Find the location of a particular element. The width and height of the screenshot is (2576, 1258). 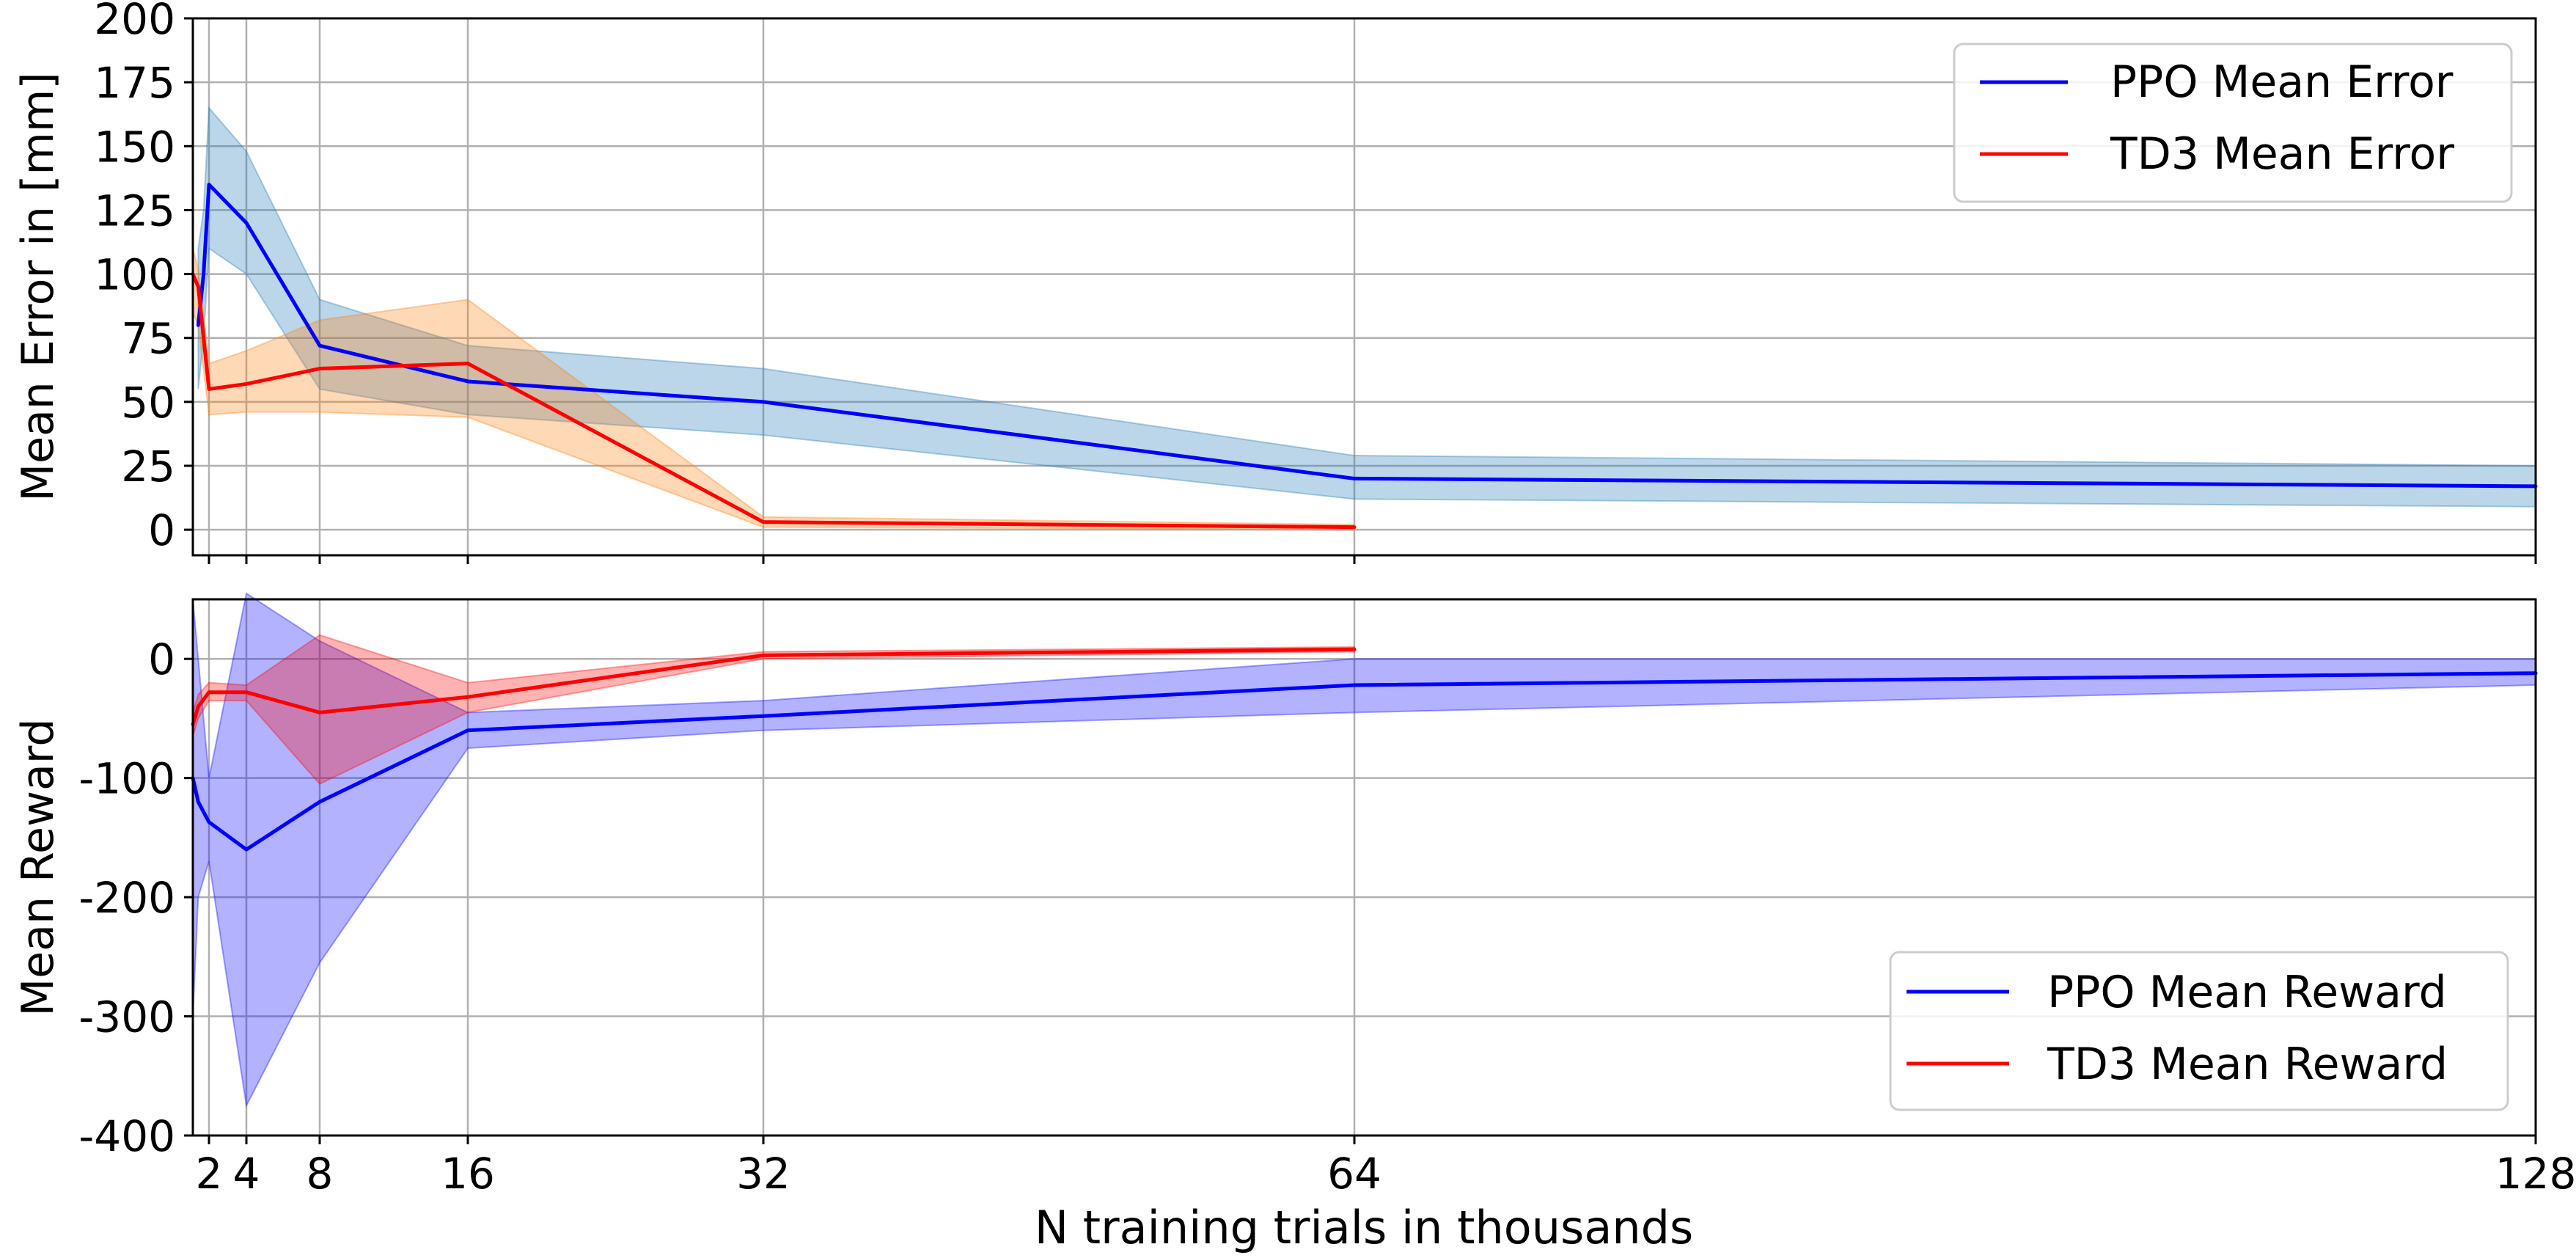

y-tick-label: -300 is located at coordinates (127, 1017).